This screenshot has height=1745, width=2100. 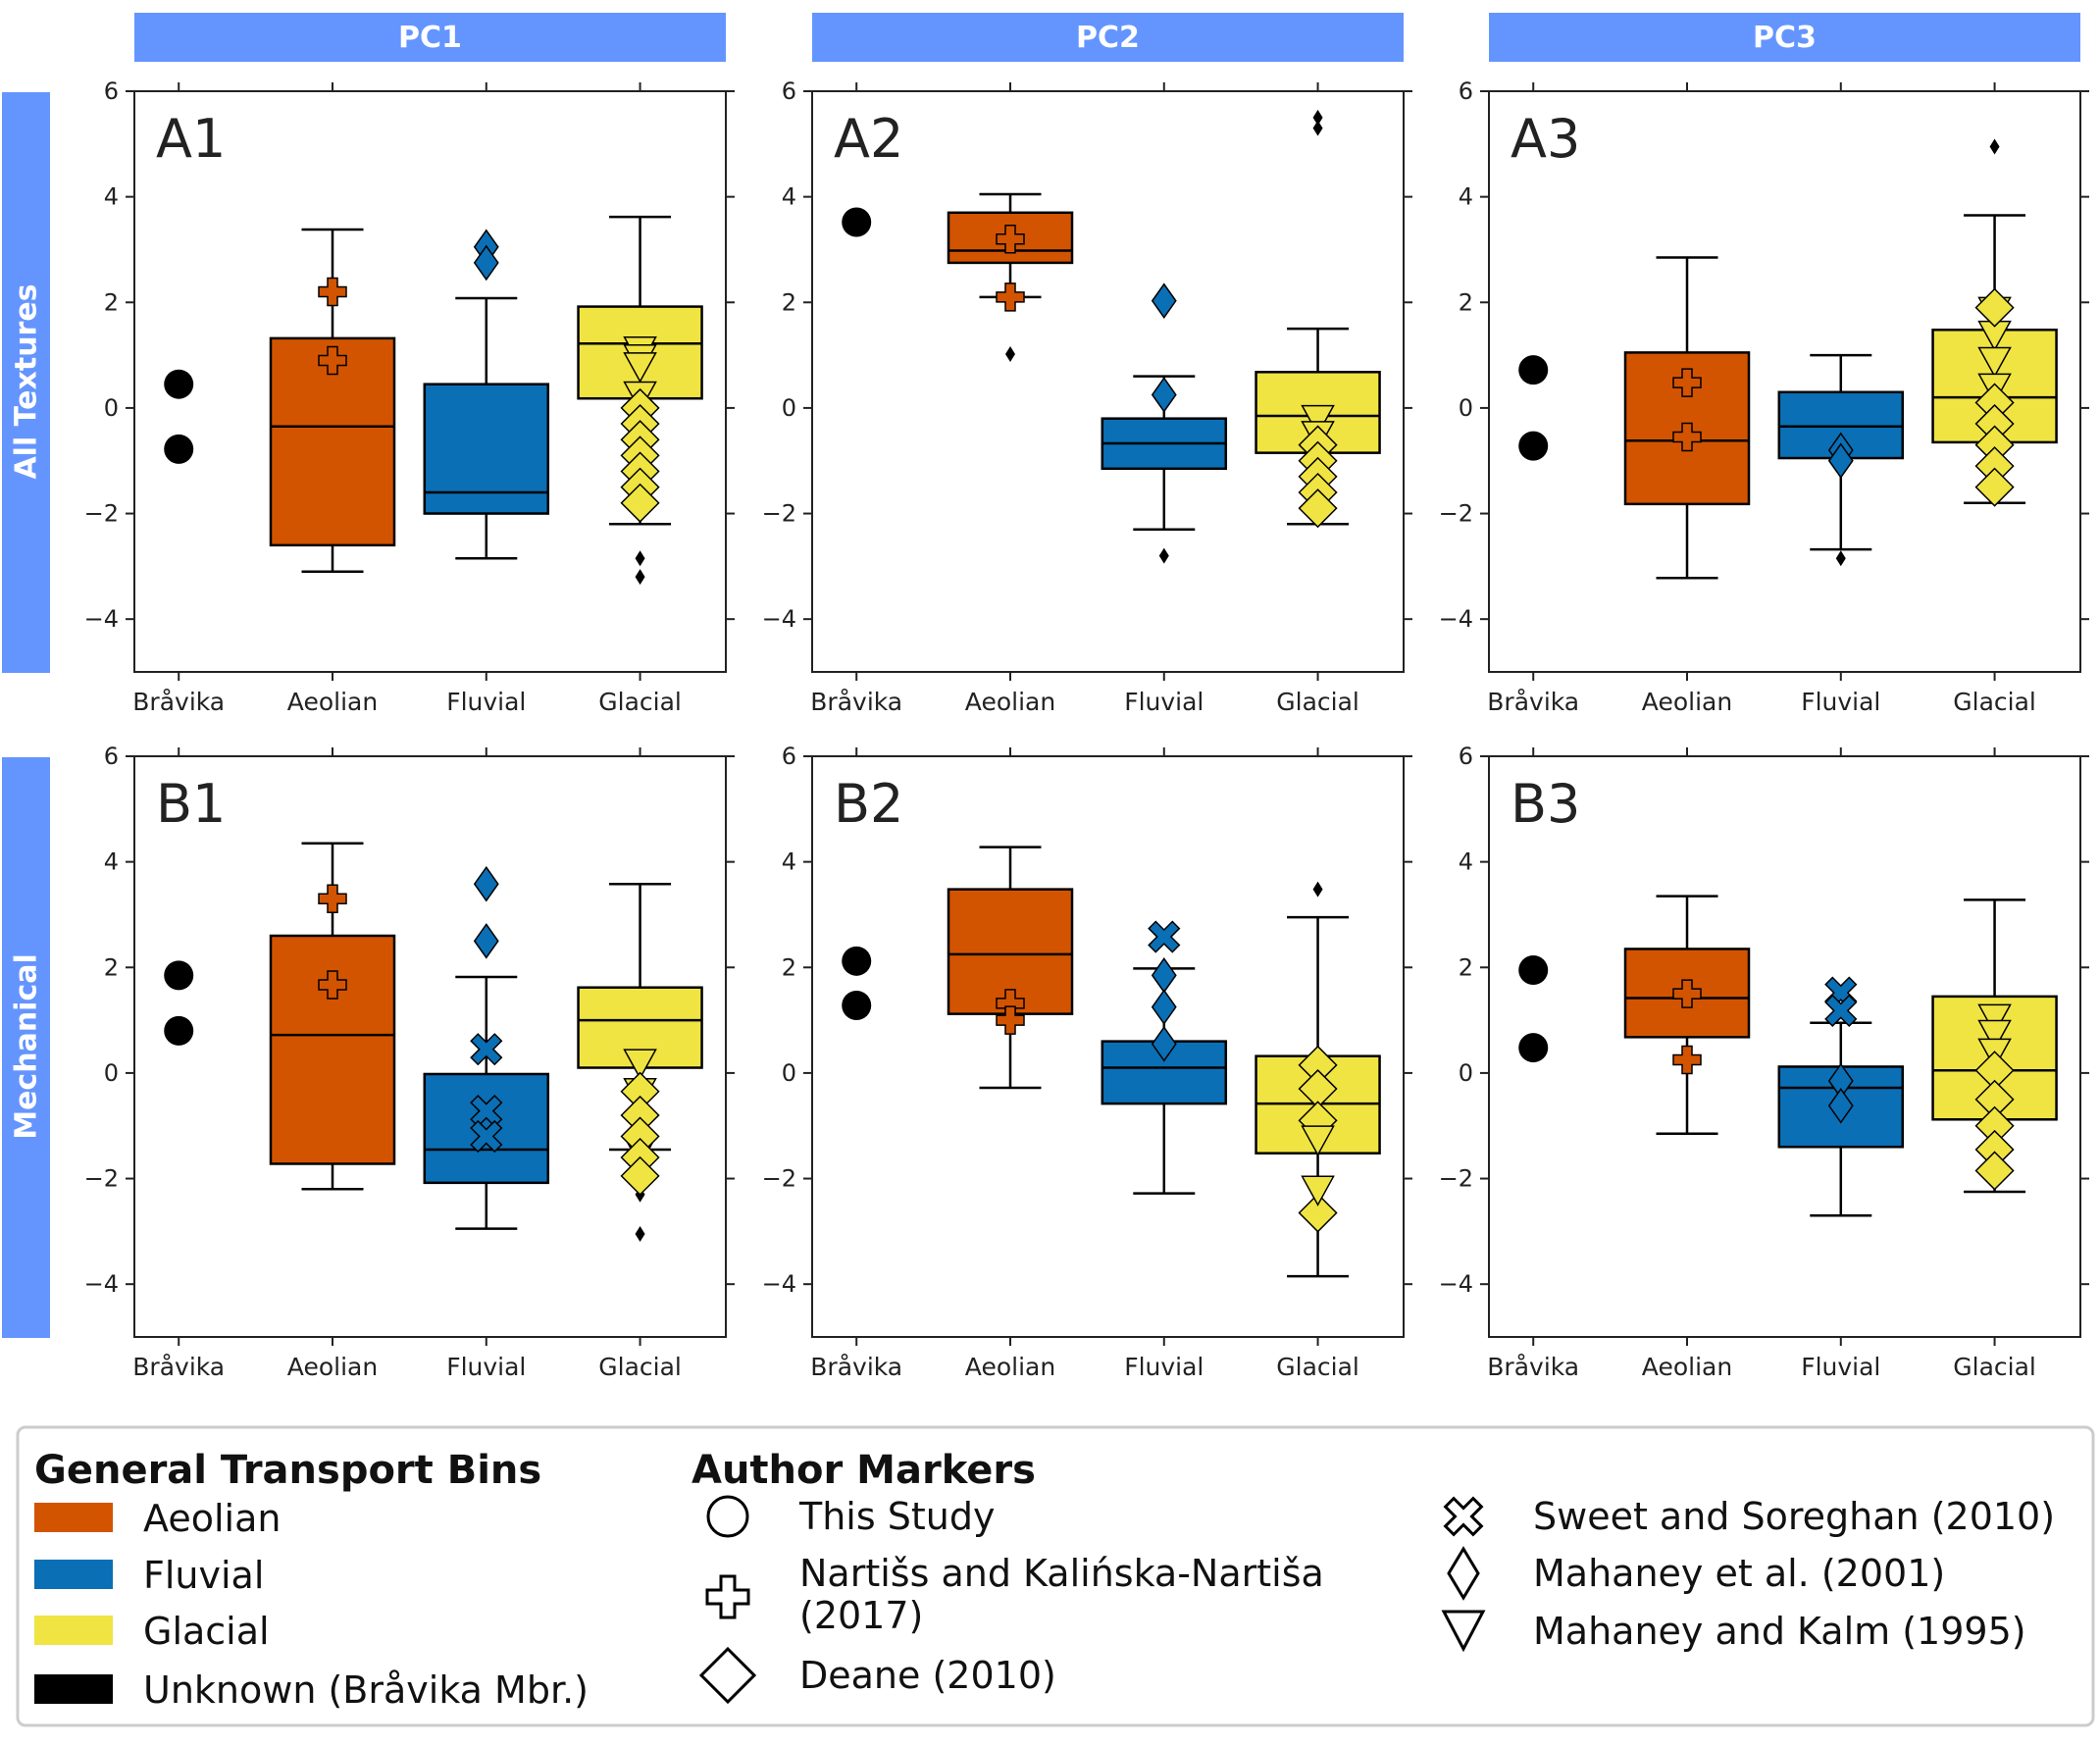 What do you see at coordinates (191, 139) in the screenshot?
I see `panel-label: A1` at bounding box center [191, 139].